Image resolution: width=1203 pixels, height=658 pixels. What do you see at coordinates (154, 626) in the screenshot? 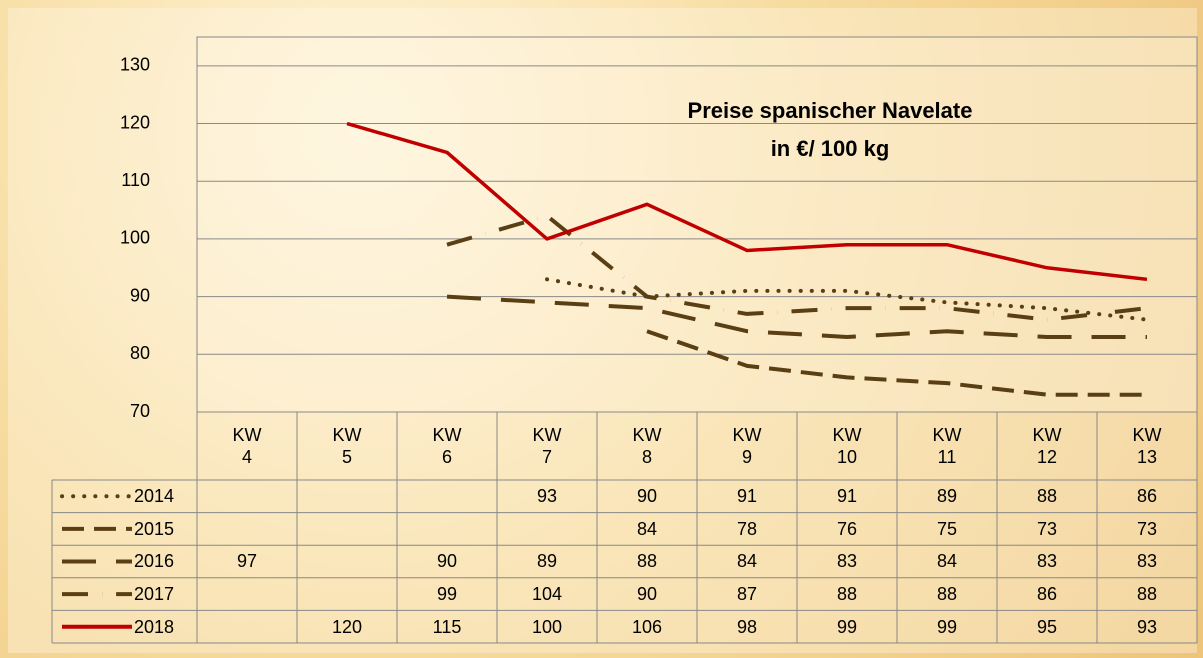
I see `legend-label: 2018` at bounding box center [154, 626].